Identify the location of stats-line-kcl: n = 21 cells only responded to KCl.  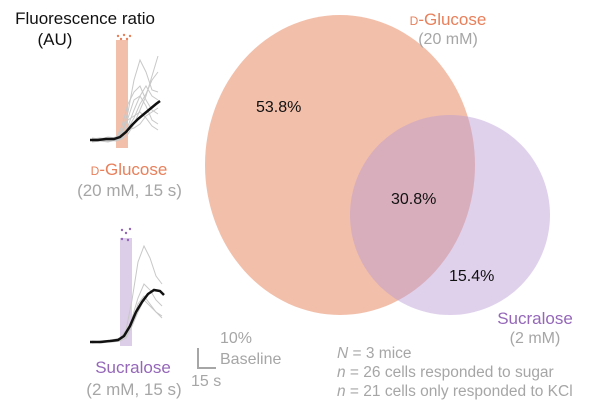
(455, 391).